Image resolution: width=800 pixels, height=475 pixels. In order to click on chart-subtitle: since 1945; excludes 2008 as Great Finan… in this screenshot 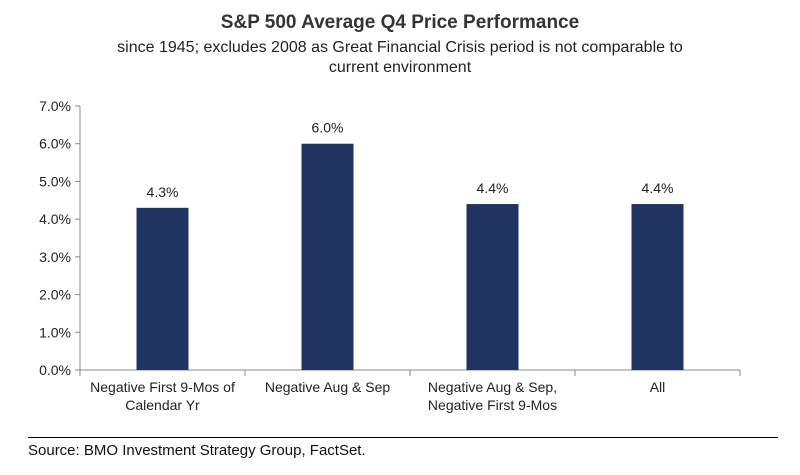, I will do `click(400, 58)`.